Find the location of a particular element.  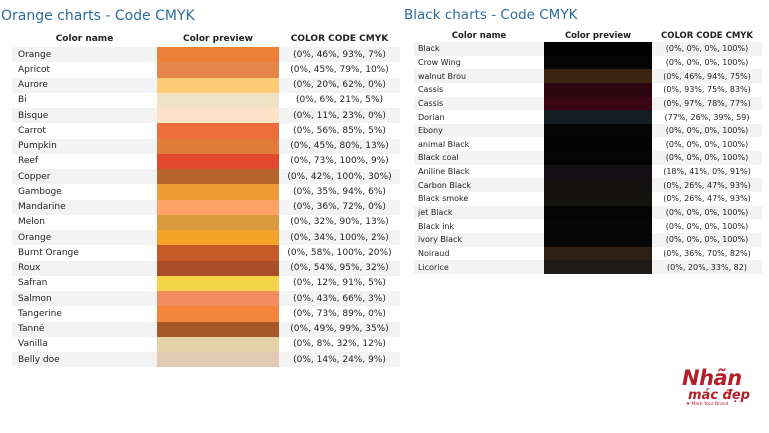

table-row: Tangerine (0%, 73%, 89%, 0%) is located at coordinates (206, 314).